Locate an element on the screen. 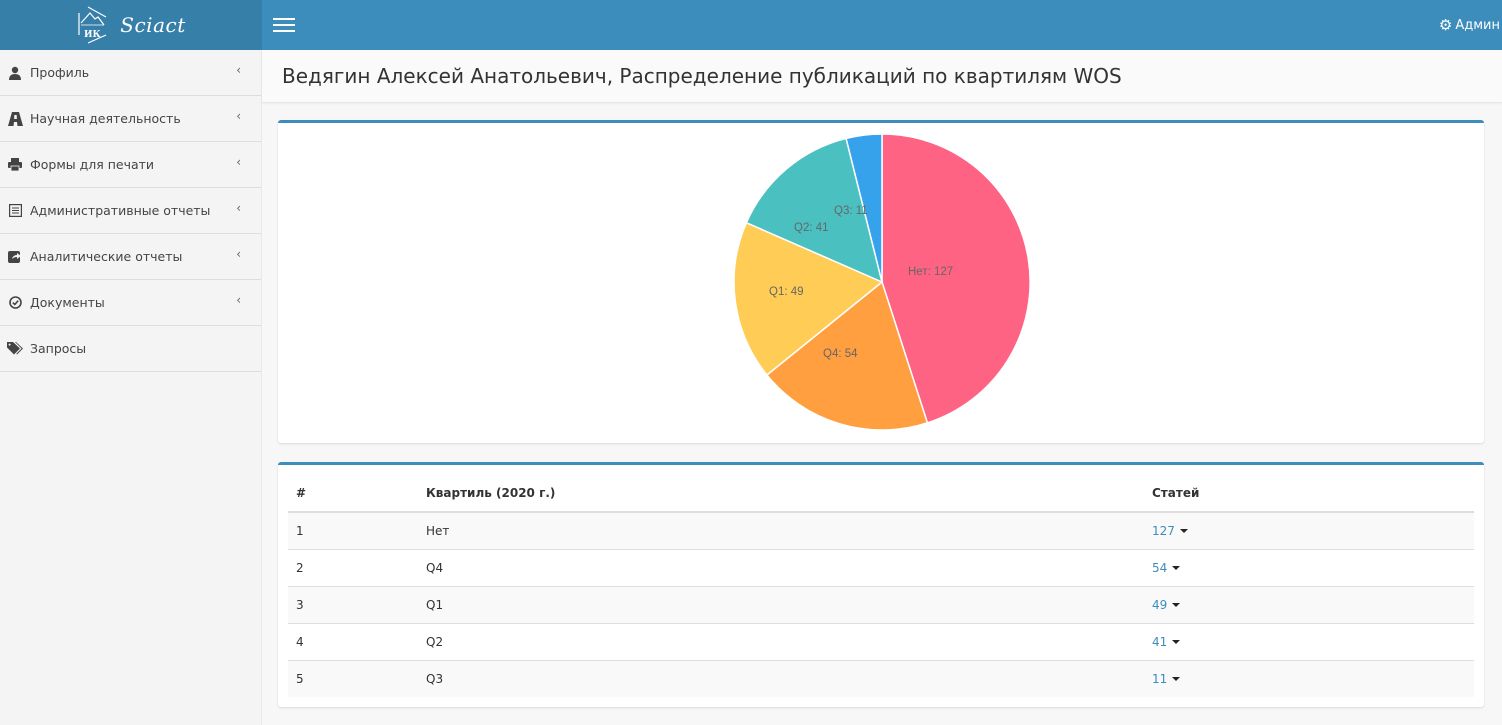 The width and height of the screenshot is (1502, 725). cell-quartile: Q1 is located at coordinates (781, 604).